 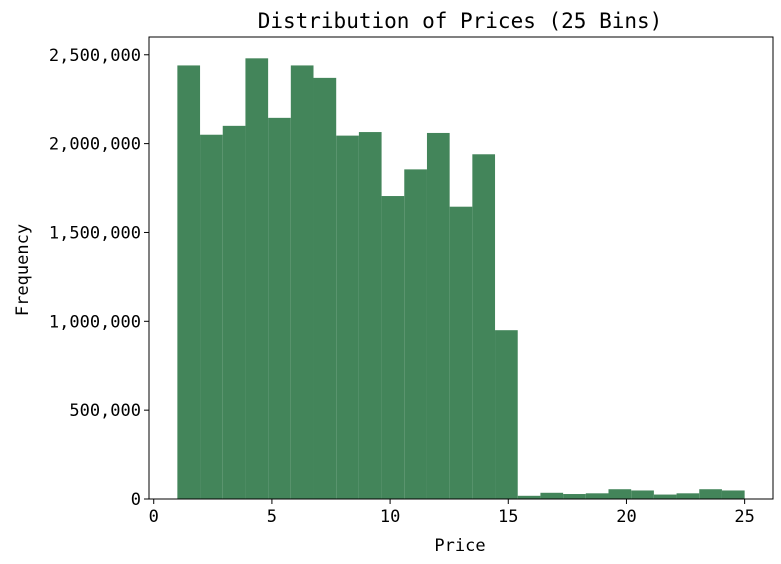 What do you see at coordinates (508, 517) in the screenshot?
I see `x-tick-label: 15` at bounding box center [508, 517].